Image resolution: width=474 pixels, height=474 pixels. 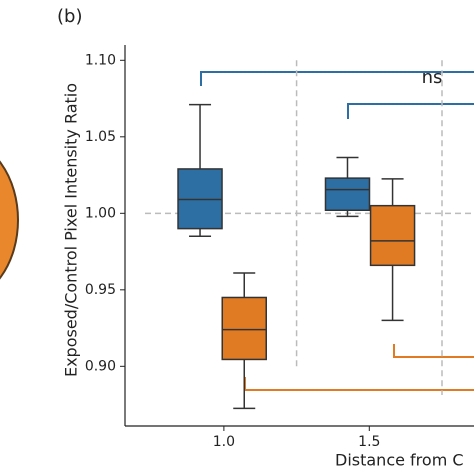 What do you see at coordinates (399, 460) in the screenshot?
I see `x-axis-label: Distance from C` at bounding box center [399, 460].